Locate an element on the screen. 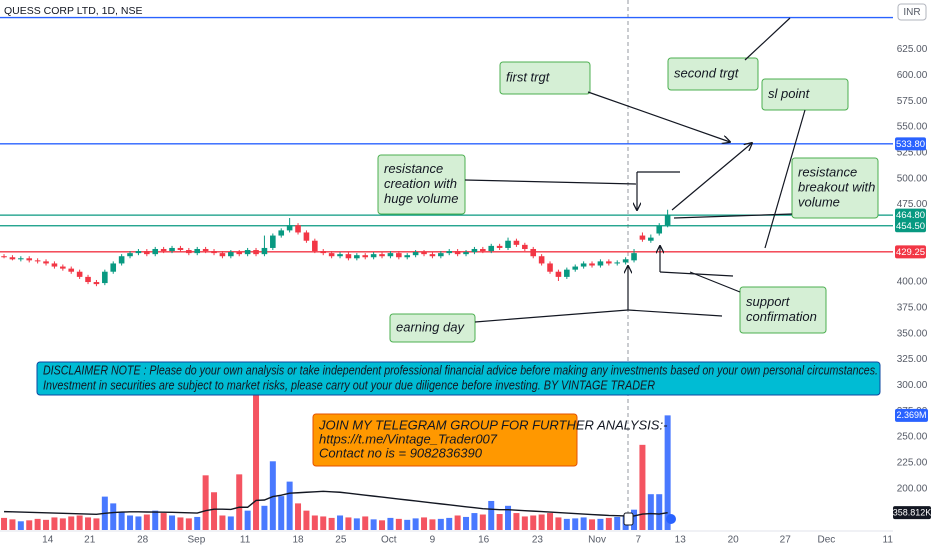  y-tick-label: 200.00 is located at coordinates (912, 488).